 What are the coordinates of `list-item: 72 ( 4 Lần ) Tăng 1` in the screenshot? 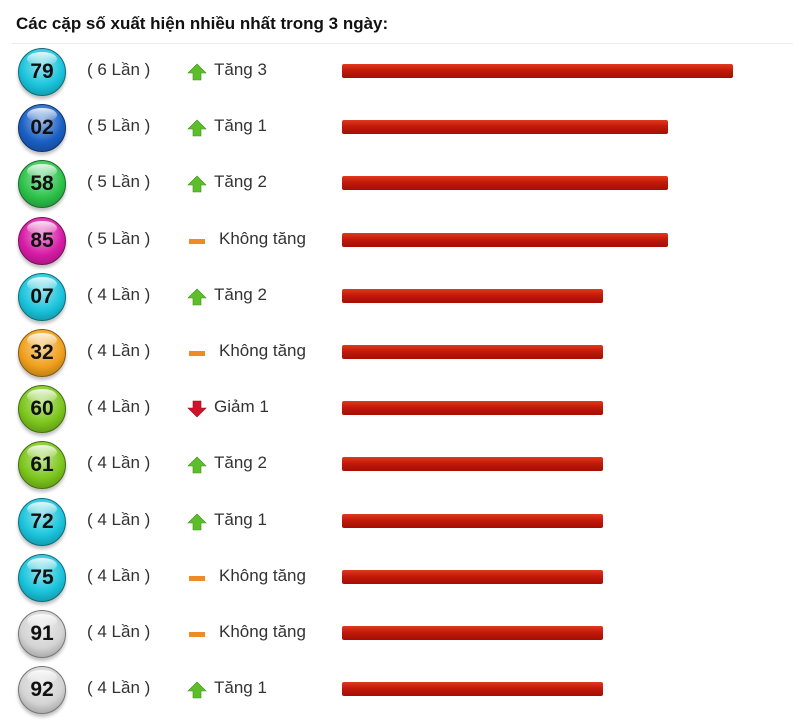 It's located at (399, 520).